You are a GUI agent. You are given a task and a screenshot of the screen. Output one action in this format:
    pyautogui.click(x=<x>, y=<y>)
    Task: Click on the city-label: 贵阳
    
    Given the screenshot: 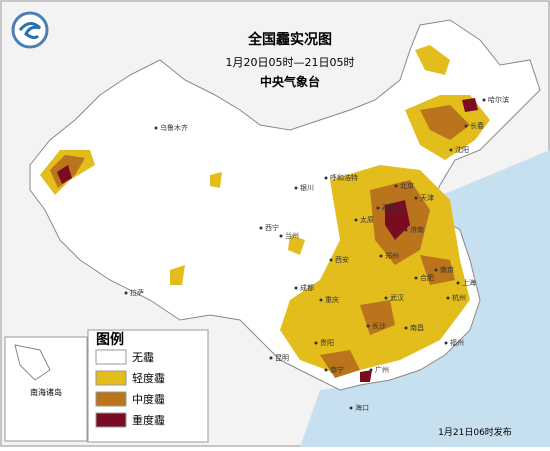 What is the action you would take?
    pyautogui.click(x=327, y=342)
    